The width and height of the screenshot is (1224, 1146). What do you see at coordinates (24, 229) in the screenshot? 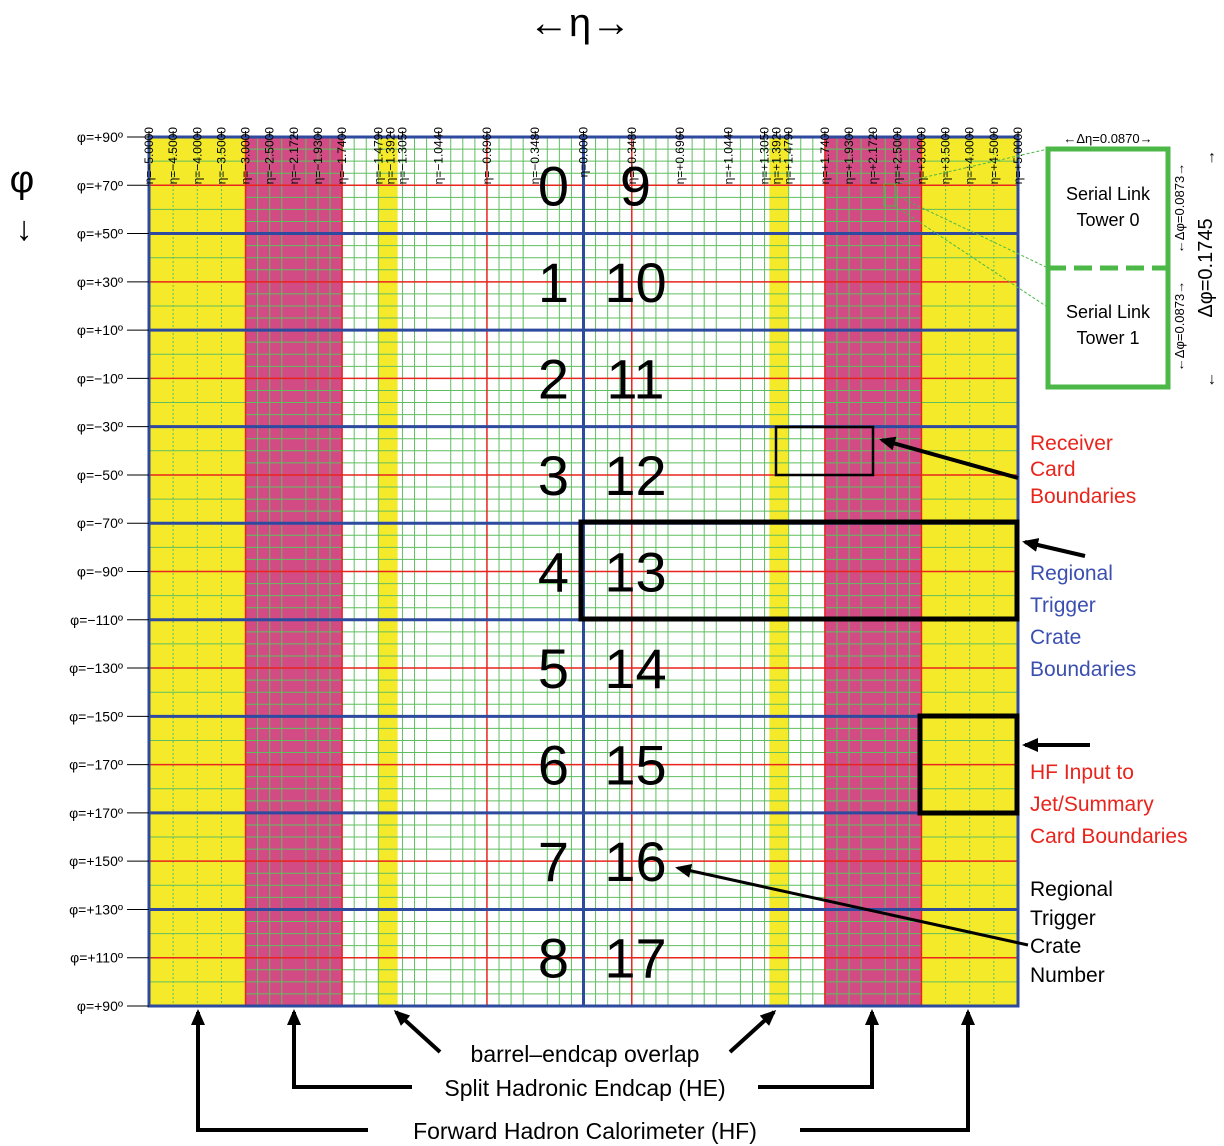
I see `phi-axis-arrow: ↓` at bounding box center [24, 229].